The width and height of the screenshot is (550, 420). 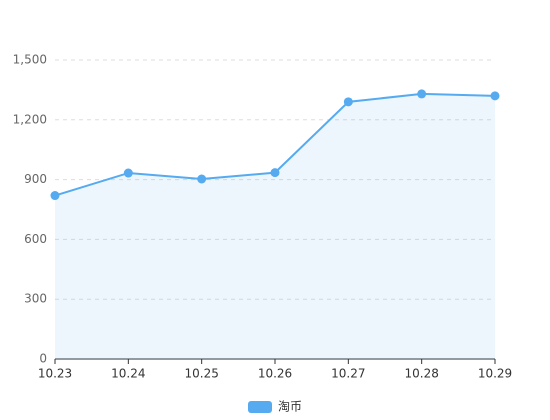 I want to click on x-tick-label: 10.25, so click(x=201, y=374).